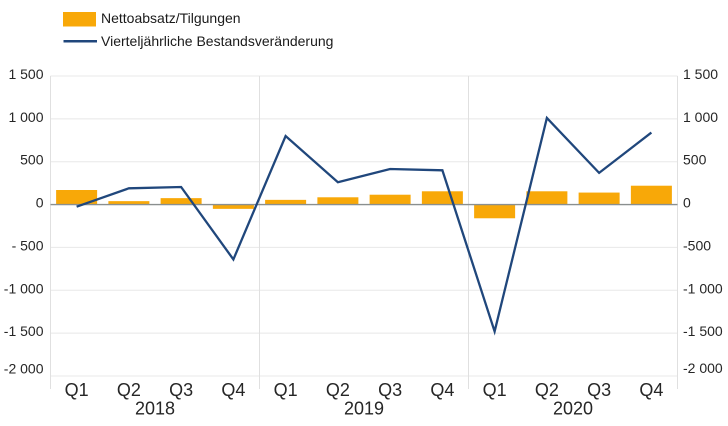 This screenshot has height=426, width=728. Describe the element at coordinates (573, 409) in the screenshot. I see `svg-text: 2020` at that location.